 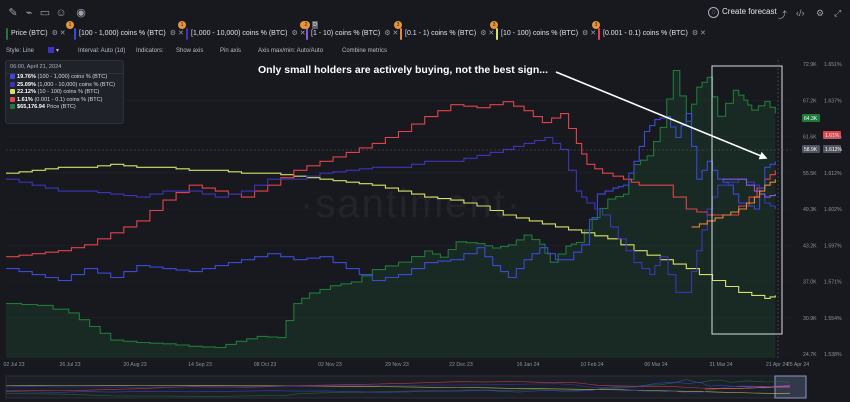 I want to click on watermark: ·santiment·, so click(x=411, y=204).